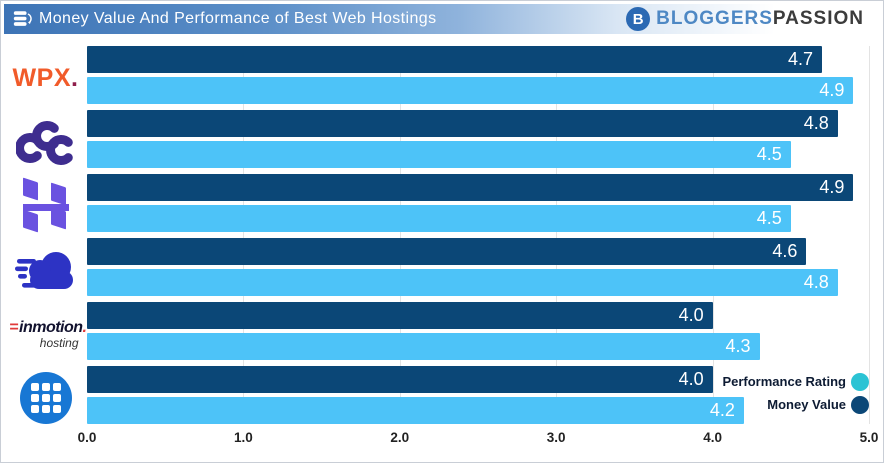  What do you see at coordinates (722, 410) in the screenshot?
I see `bar-value-label: 4.2` at bounding box center [722, 410].